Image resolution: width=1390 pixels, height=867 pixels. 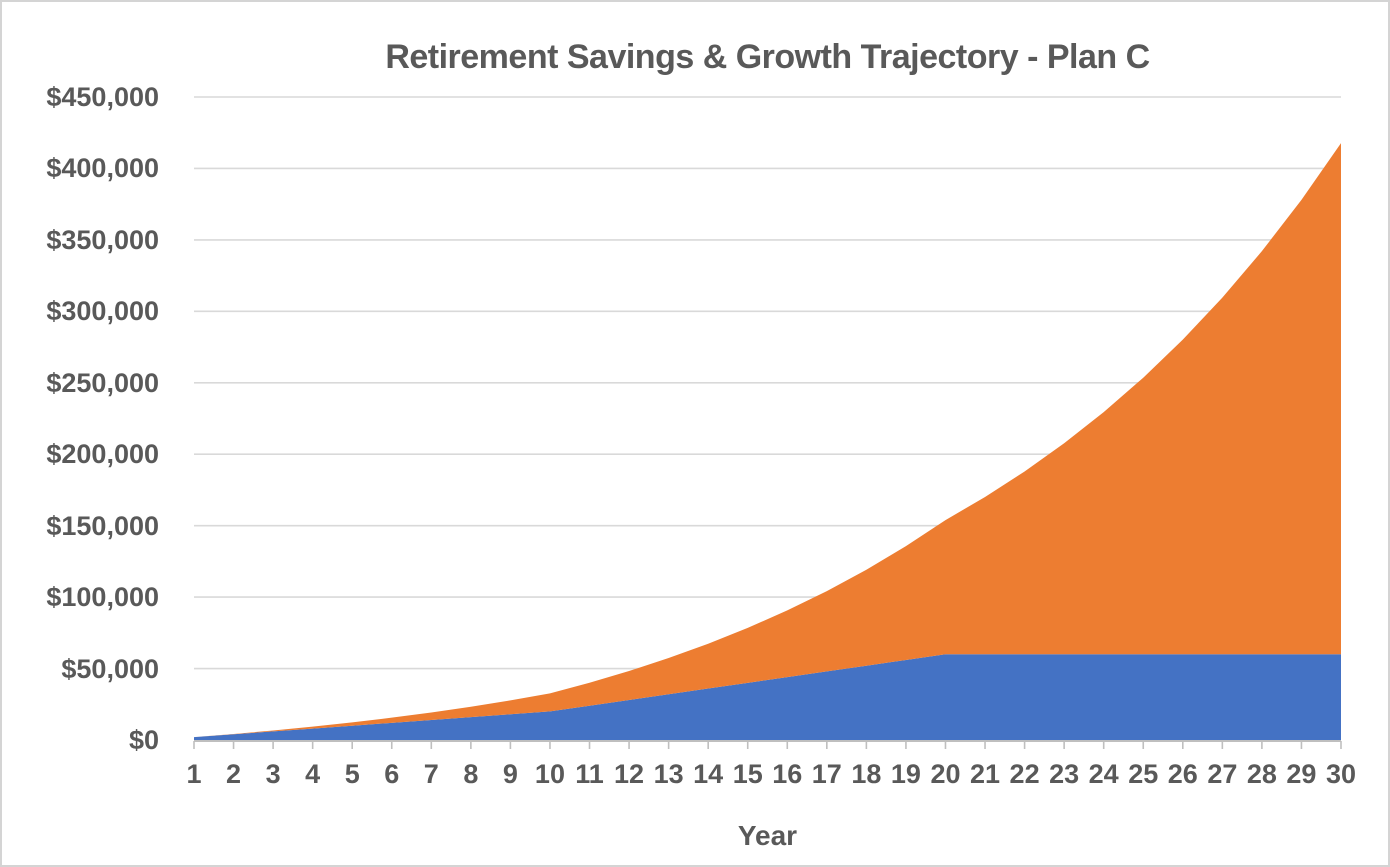 I want to click on x-tick-label: 8, so click(x=471, y=774).